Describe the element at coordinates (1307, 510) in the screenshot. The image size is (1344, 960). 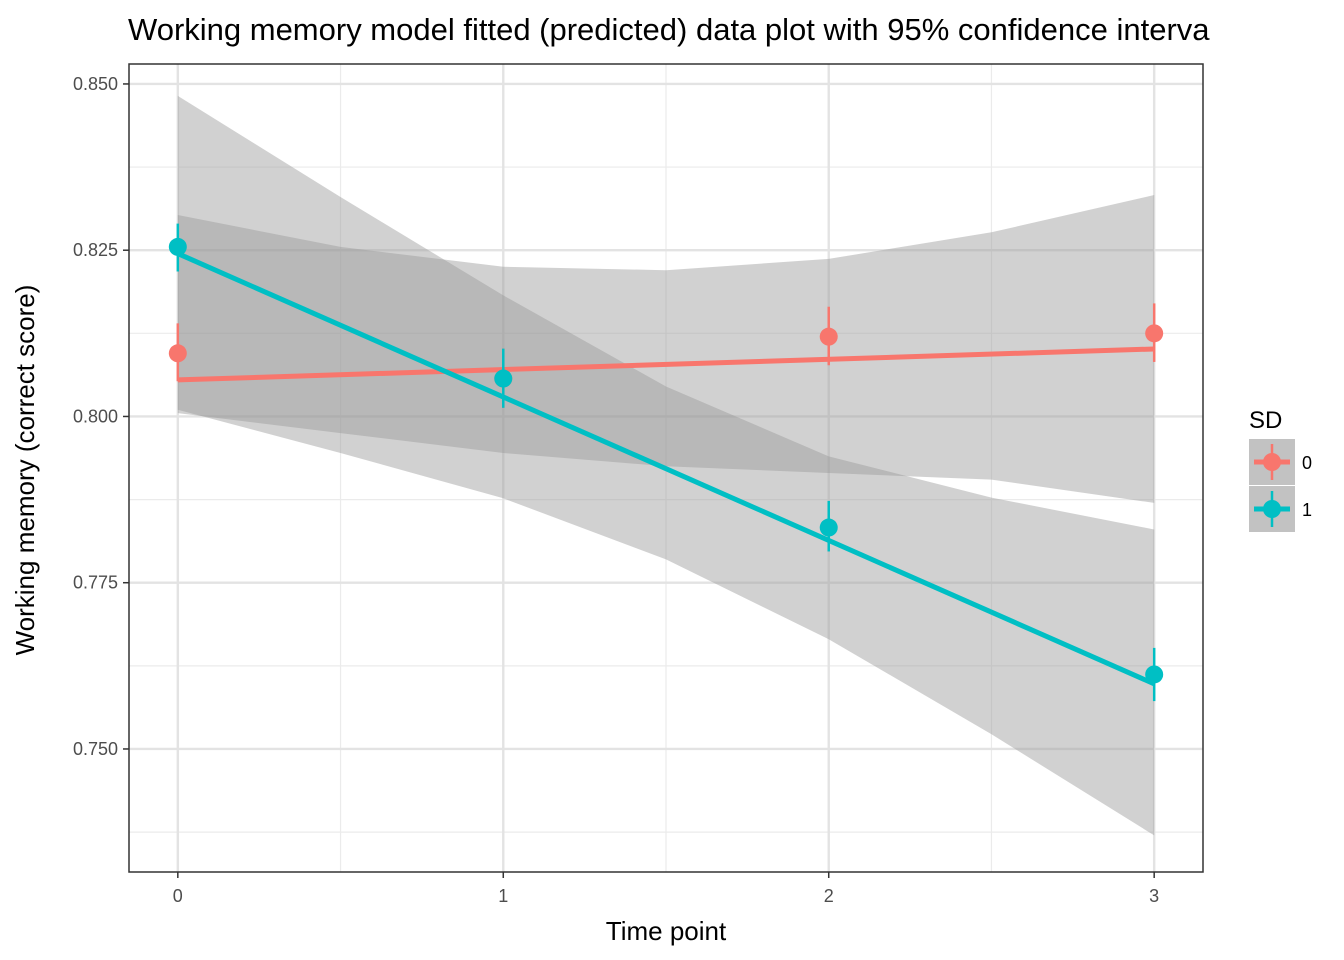
I see `legend-label-sd-1: 1` at that location.